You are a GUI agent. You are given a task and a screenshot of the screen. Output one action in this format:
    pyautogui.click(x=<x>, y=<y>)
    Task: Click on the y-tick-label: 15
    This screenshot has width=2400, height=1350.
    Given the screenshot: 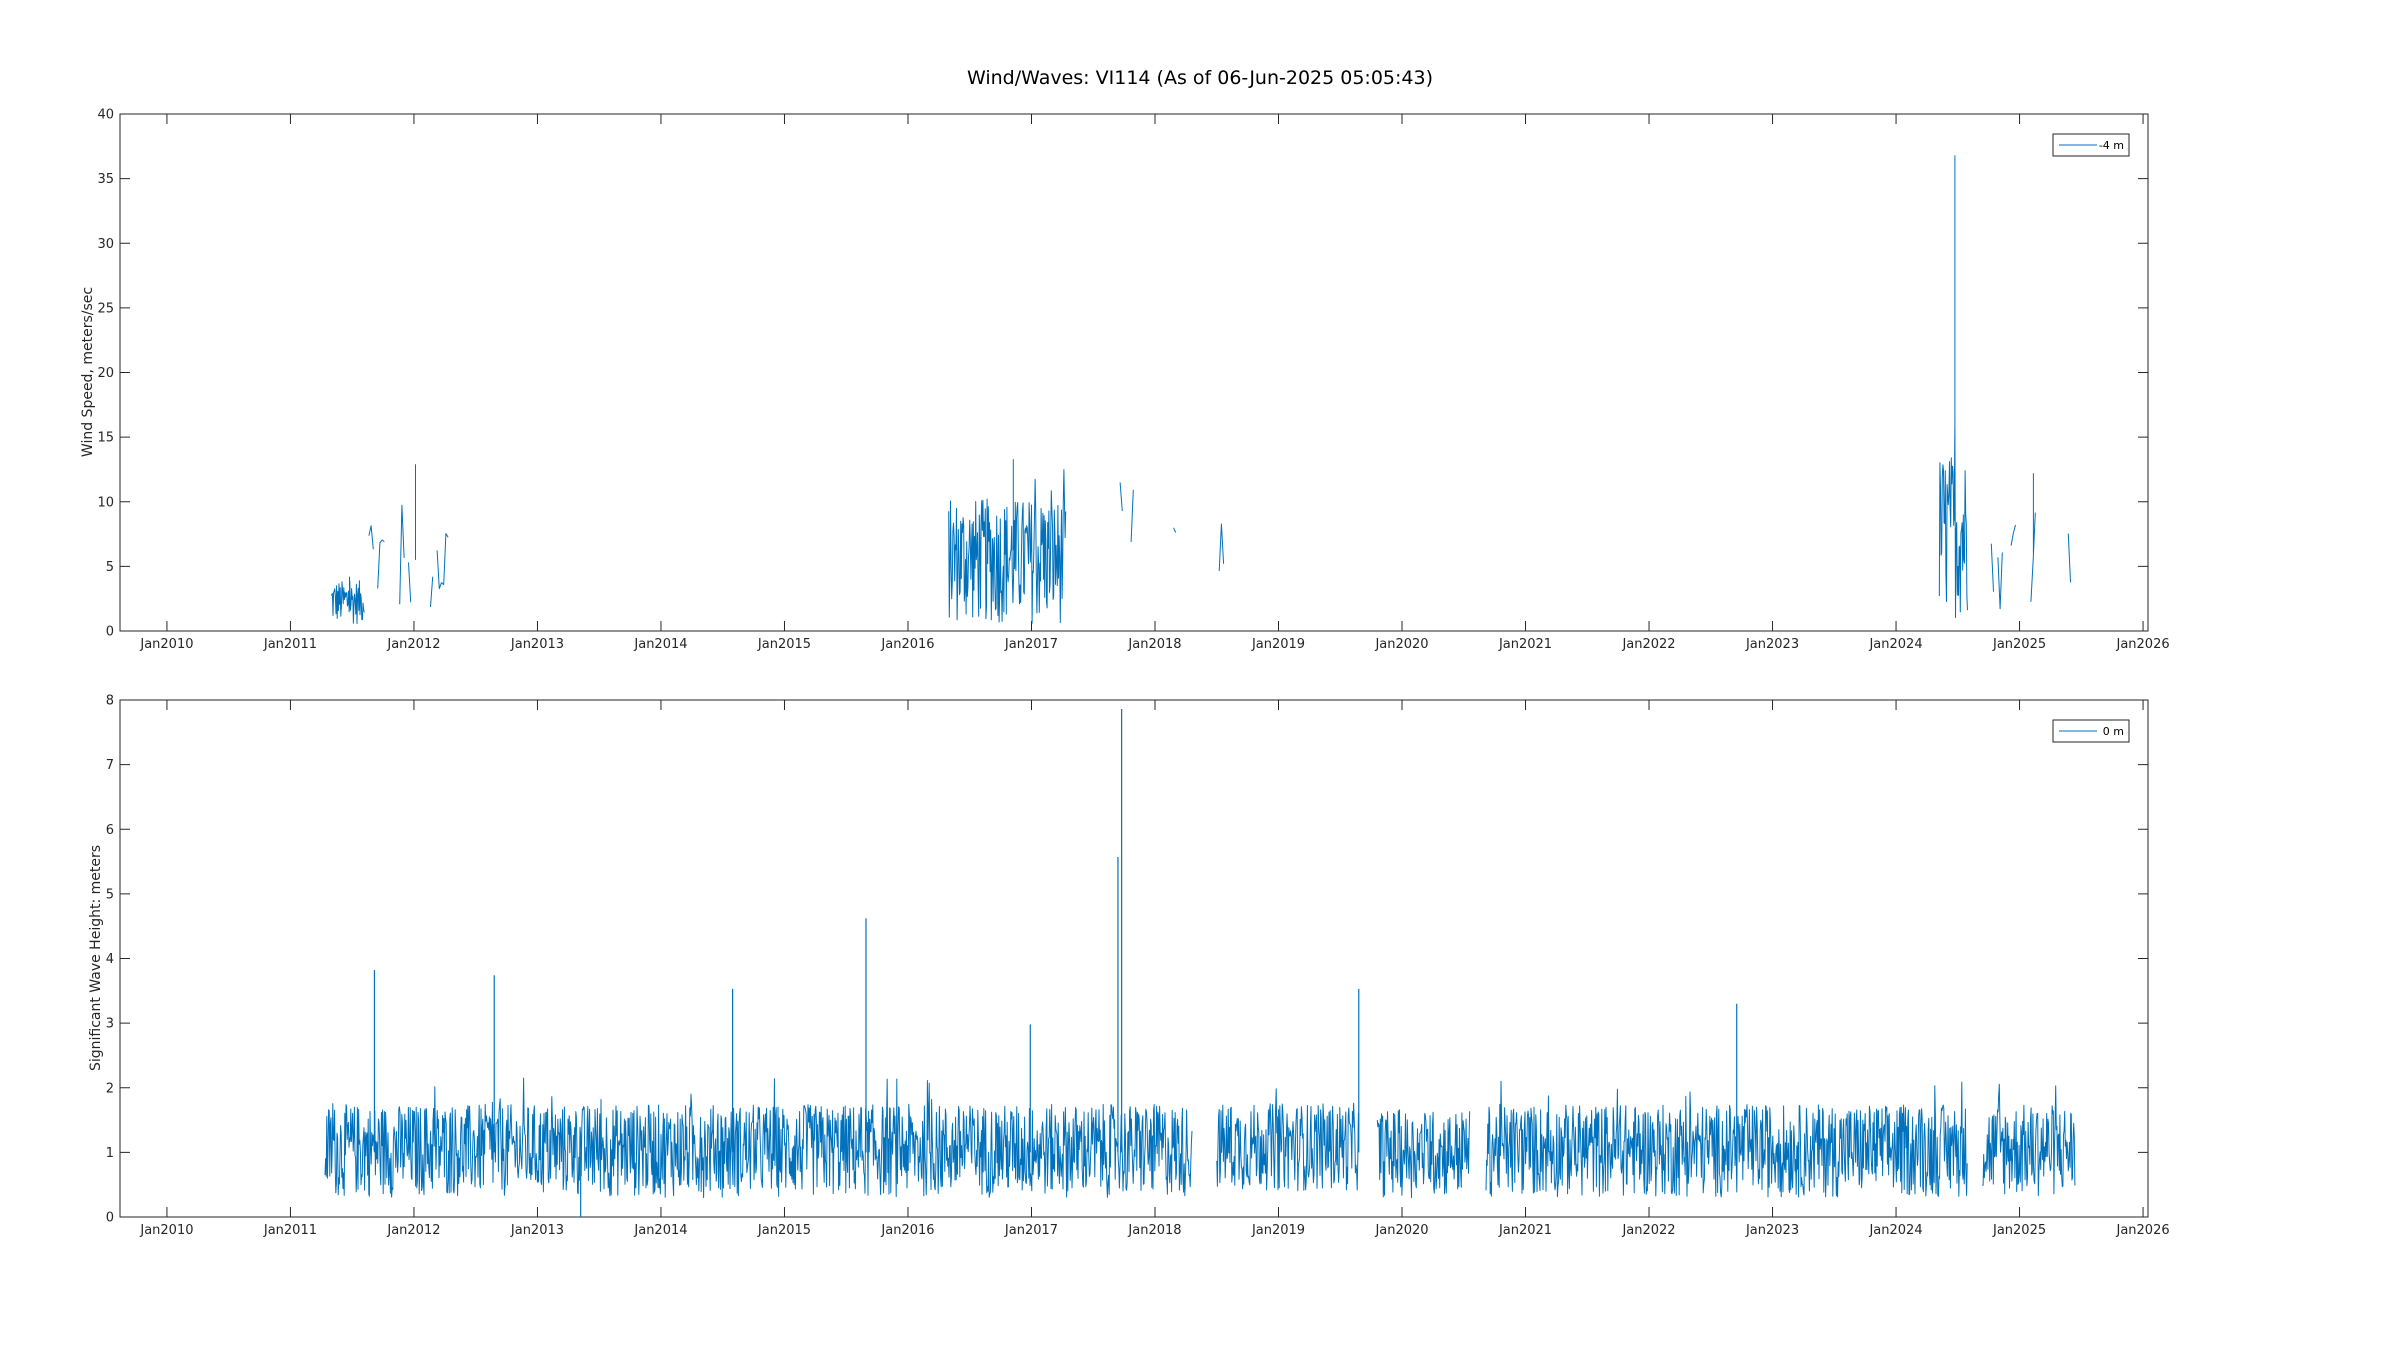 What is the action you would take?
    pyautogui.click(x=105, y=438)
    